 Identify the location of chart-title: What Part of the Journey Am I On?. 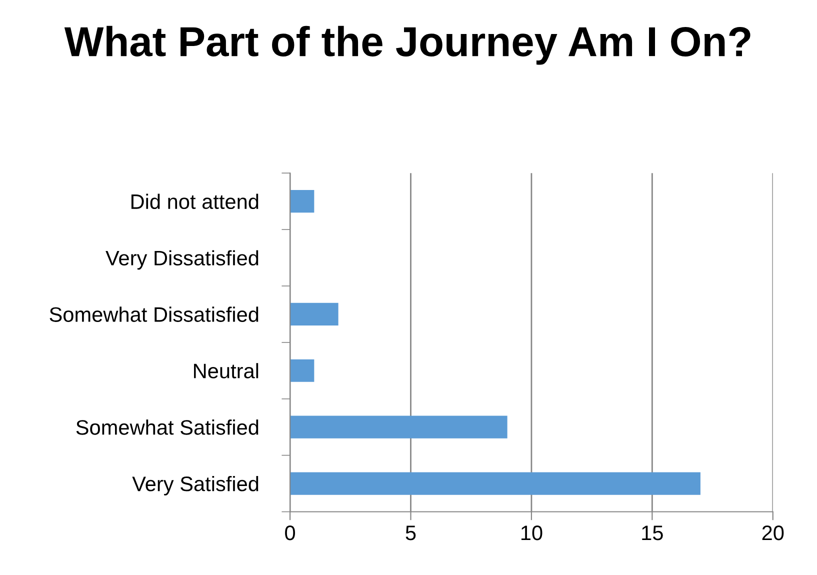
(407, 45).